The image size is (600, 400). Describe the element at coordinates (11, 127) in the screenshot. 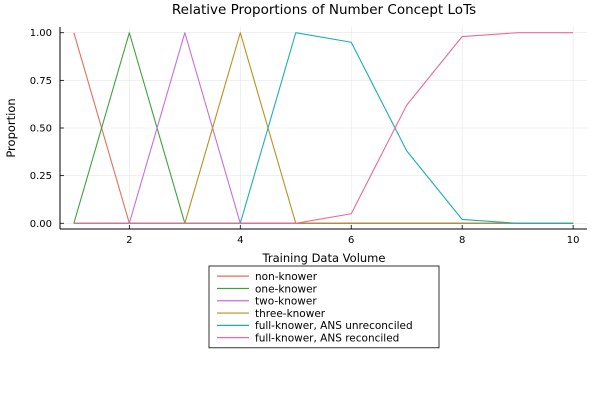

I see `y-axis-title: Proportion` at that location.